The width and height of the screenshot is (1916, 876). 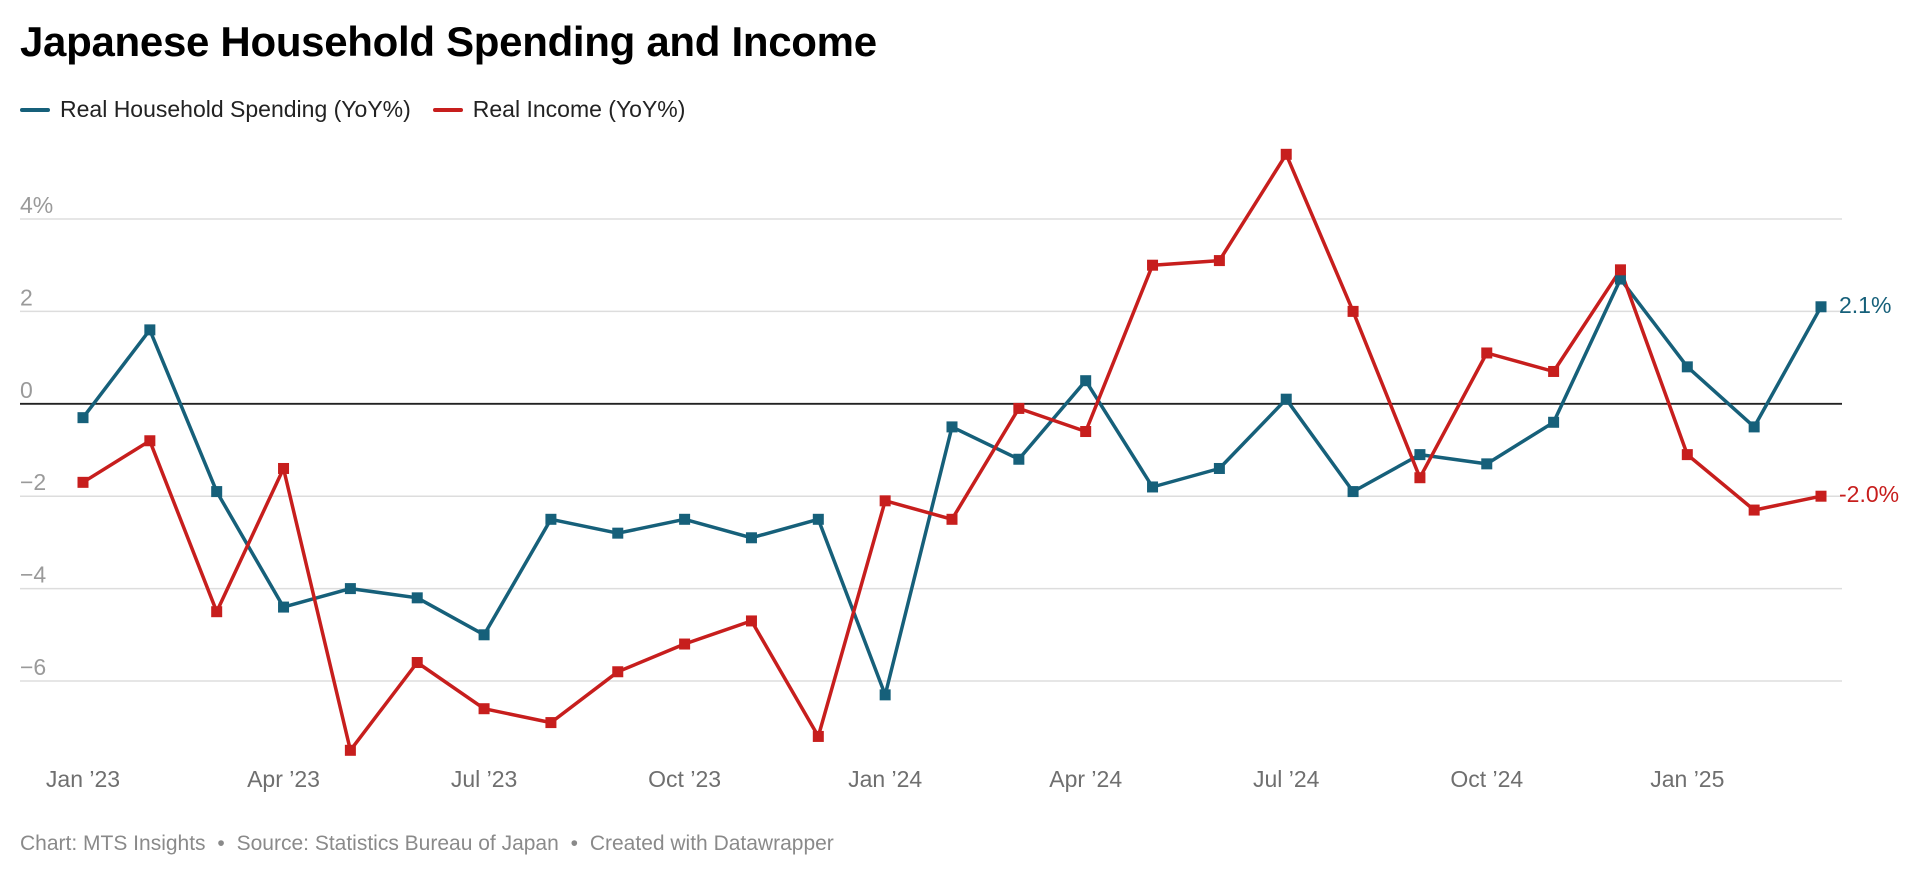 What do you see at coordinates (447, 109) in the screenshot?
I see `legend-swatch-income` at bounding box center [447, 109].